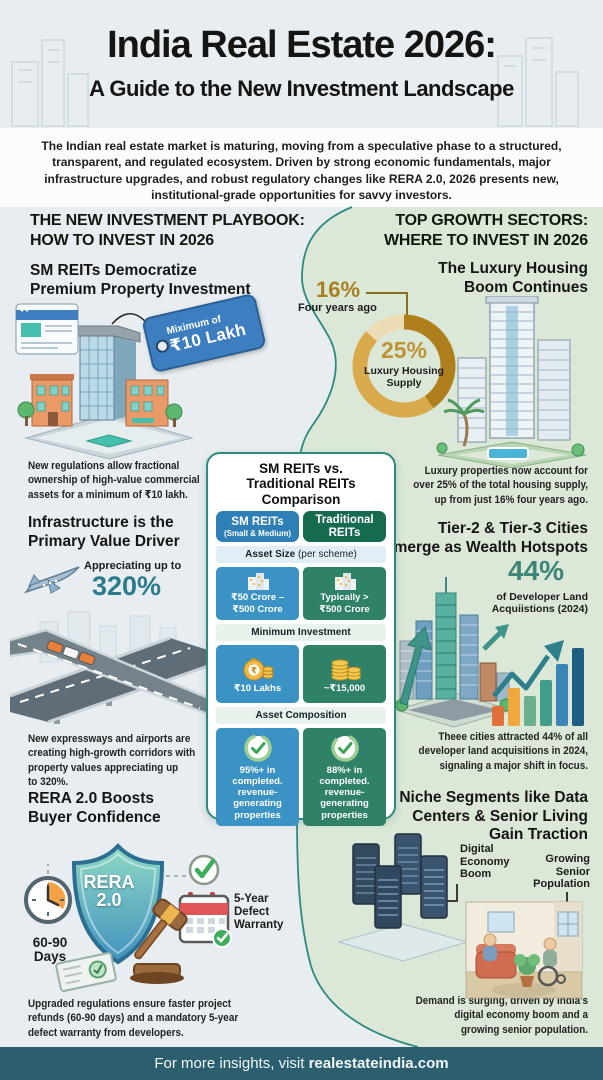 The width and height of the screenshot is (603, 1080). What do you see at coordinates (485, 862) in the screenshot?
I see `digital-economy-label: Digital Economy Boom` at bounding box center [485, 862].